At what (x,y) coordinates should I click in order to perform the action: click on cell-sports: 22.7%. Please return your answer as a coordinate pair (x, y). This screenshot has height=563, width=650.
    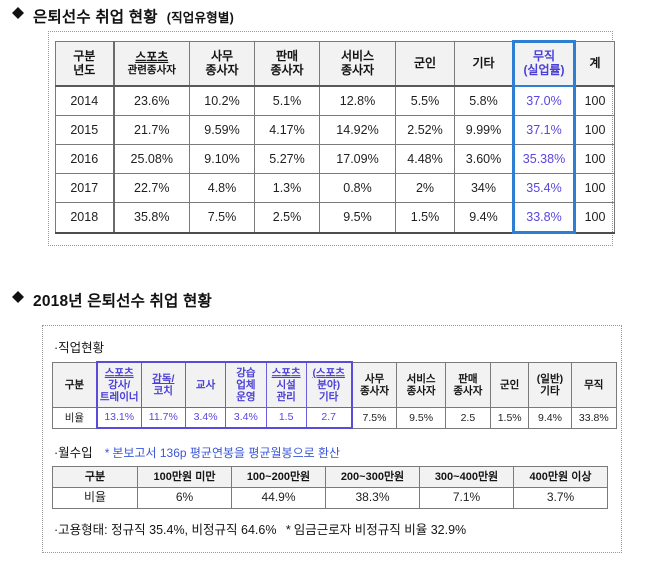
    Looking at the image, I should click on (151, 188).